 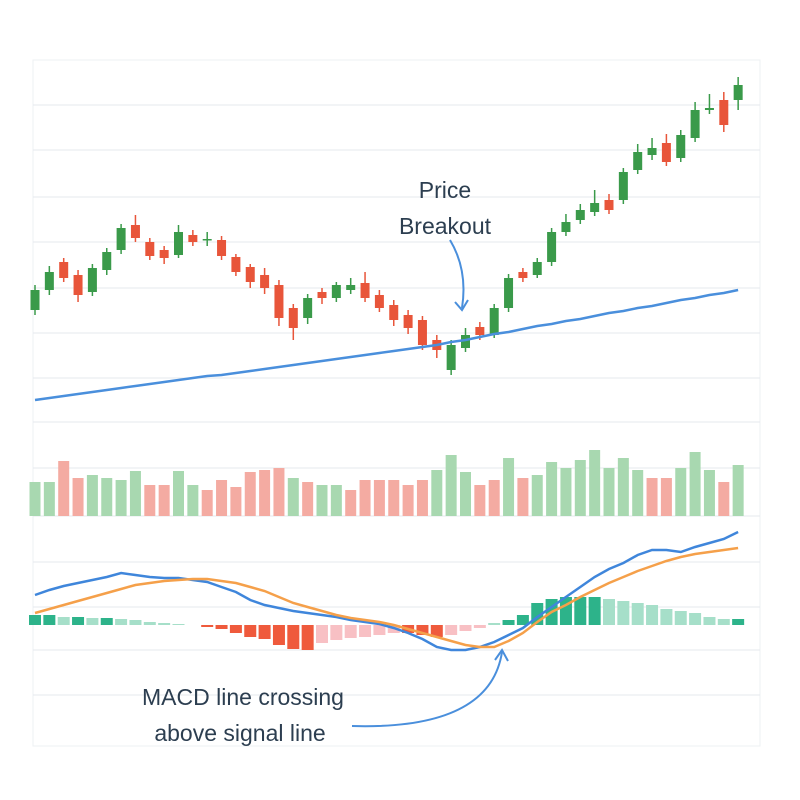 I want to click on annotation: Breakout, so click(x=445, y=226).